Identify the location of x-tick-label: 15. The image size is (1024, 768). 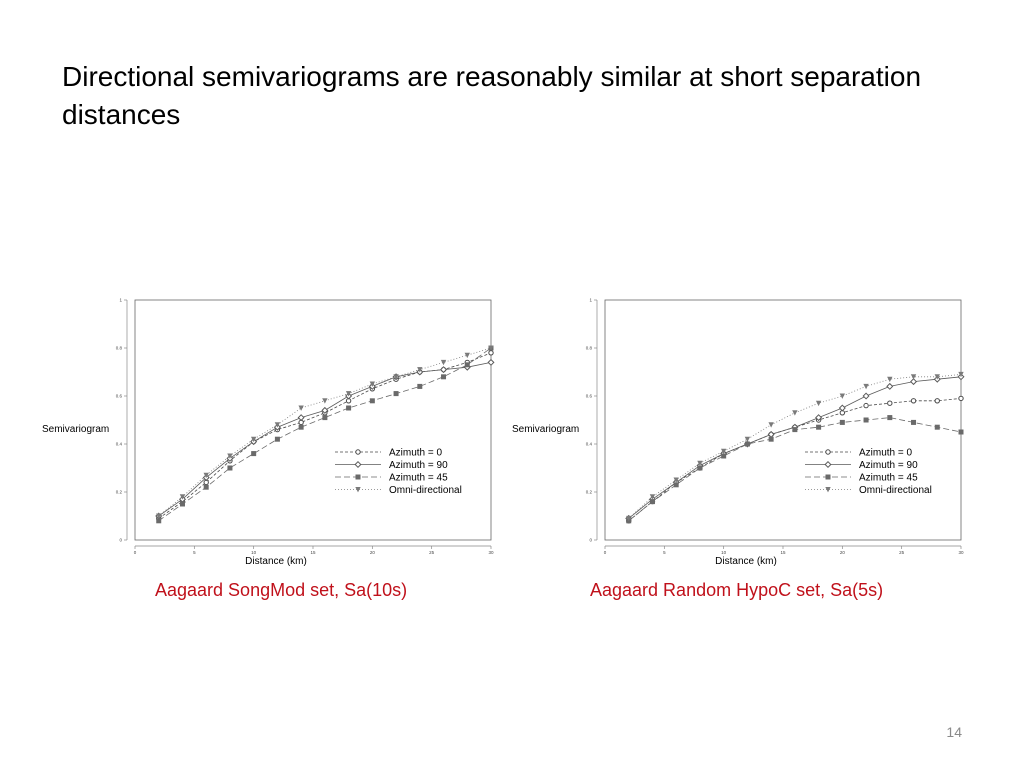
(783, 552).